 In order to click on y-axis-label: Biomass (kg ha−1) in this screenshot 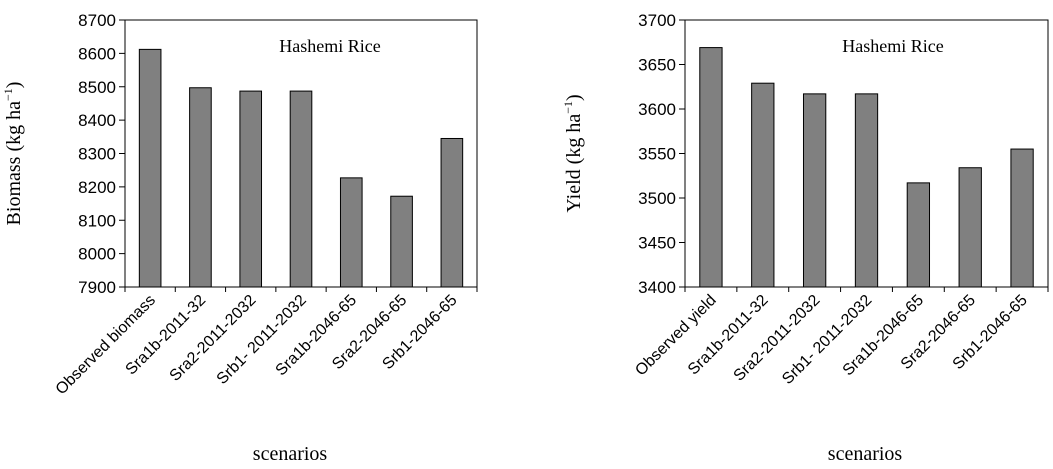, I will do `click(13, 154)`.